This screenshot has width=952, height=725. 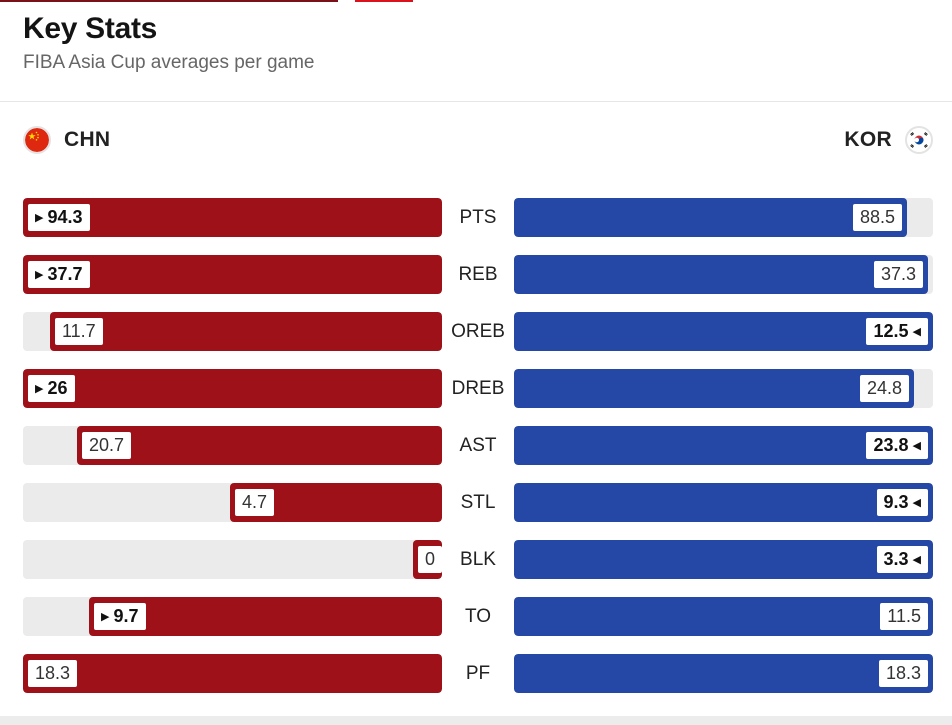 I want to click on chn-value-pill: ▶ 26, so click(x=51, y=388).